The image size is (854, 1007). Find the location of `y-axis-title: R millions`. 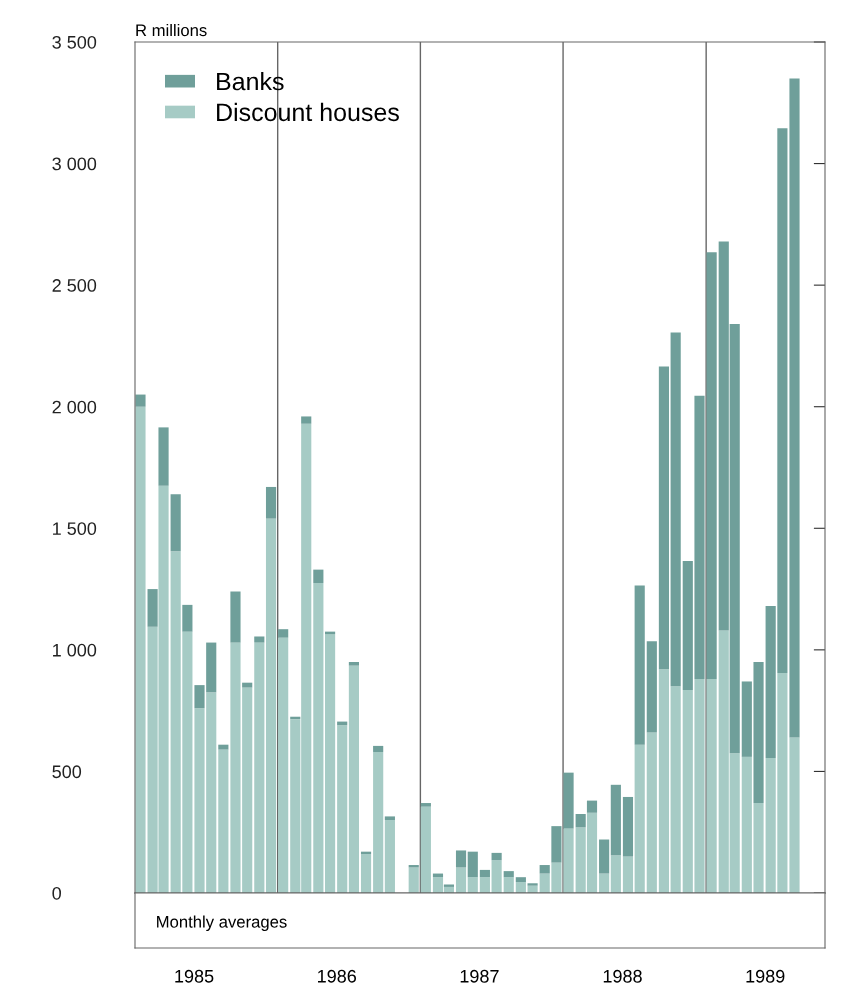

y-axis-title: R millions is located at coordinates (171, 30).